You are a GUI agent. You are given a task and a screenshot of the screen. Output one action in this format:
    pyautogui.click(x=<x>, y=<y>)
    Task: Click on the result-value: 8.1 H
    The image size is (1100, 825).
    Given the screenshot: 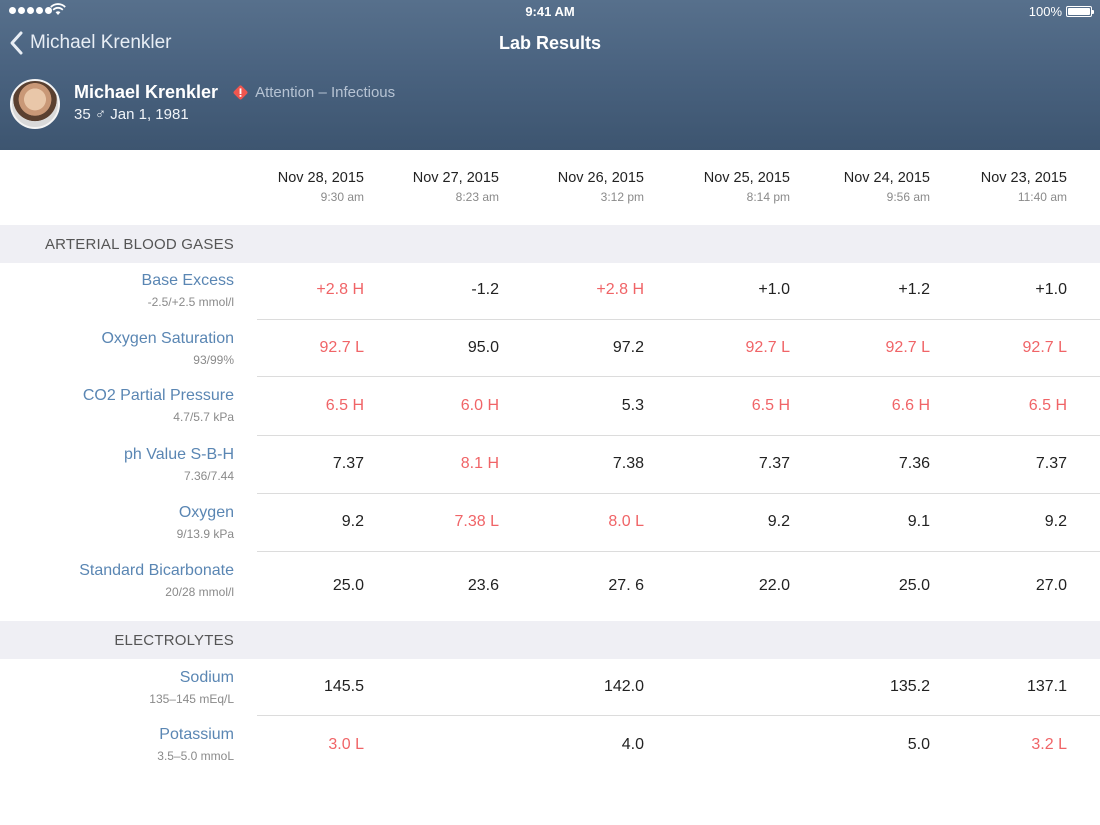 What is the action you would take?
    pyautogui.click(x=479, y=463)
    